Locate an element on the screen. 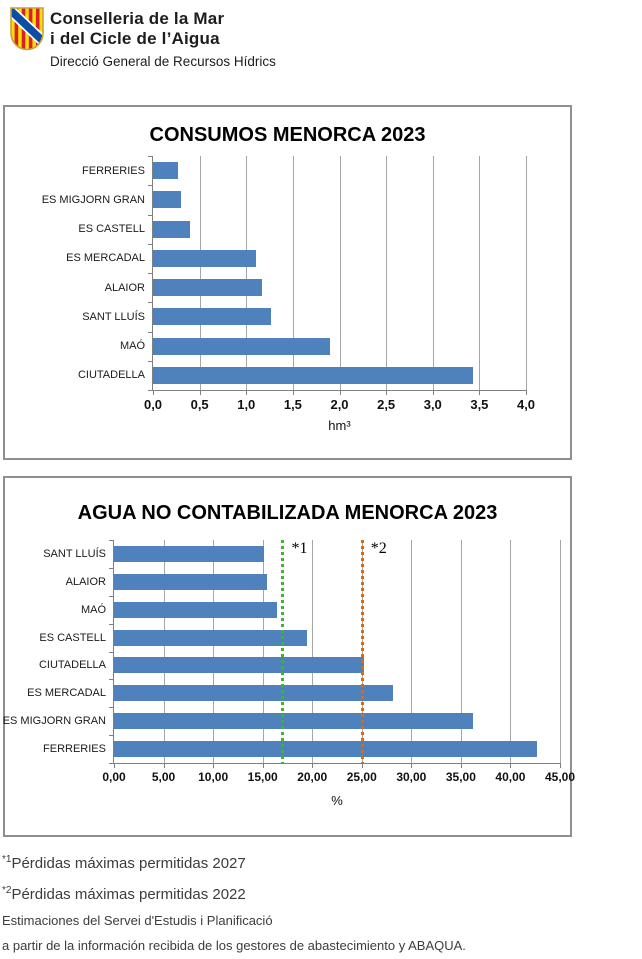 This screenshot has height=959, width=642. chart1-title: CONSUMOS MENORCA 2023 is located at coordinates (287, 135).